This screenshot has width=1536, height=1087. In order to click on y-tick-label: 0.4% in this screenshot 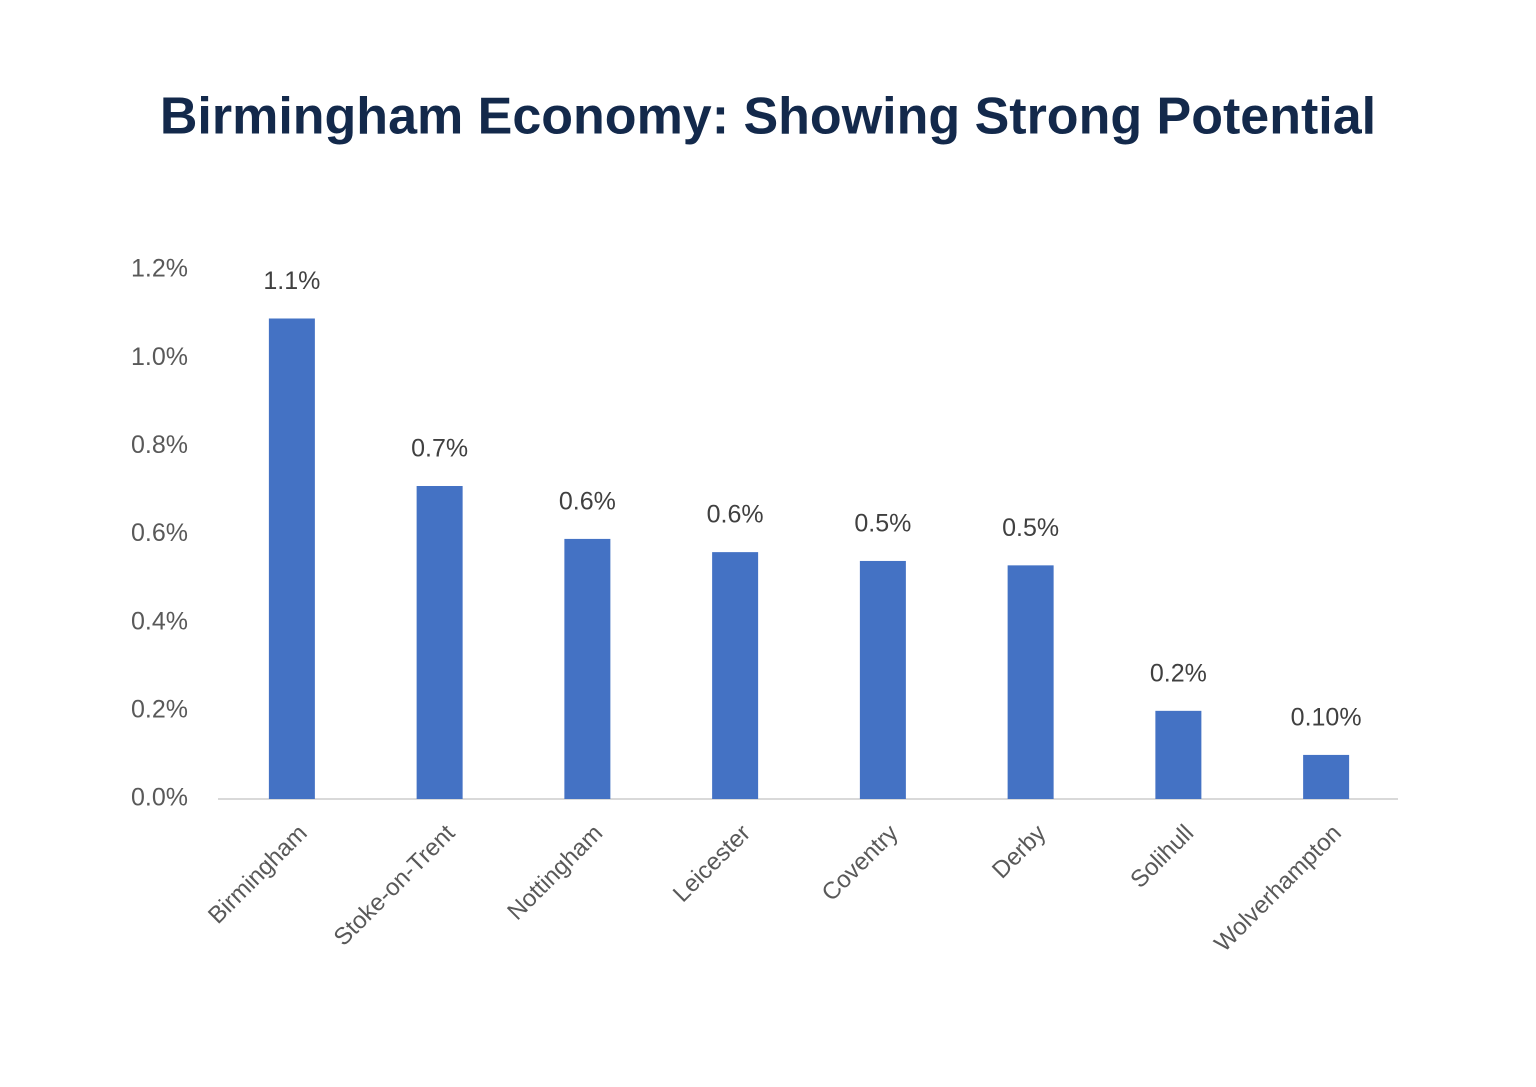, I will do `click(159, 621)`.